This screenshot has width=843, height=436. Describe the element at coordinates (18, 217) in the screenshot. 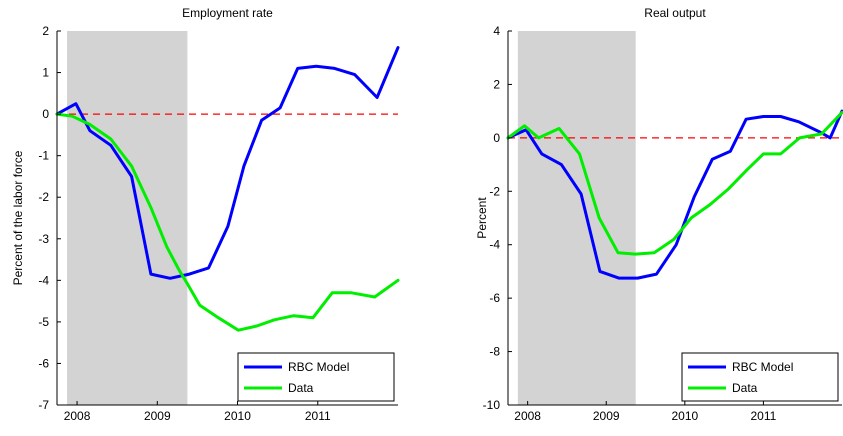

I see `y-axis-label: Percent of the labor force` at that location.